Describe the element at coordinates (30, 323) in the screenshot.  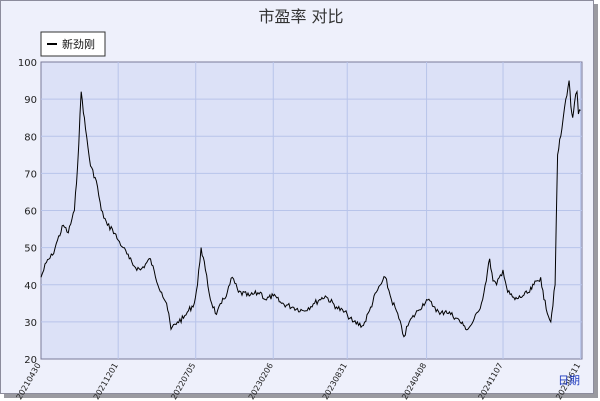
I see `y-tick-label: 30` at that location.